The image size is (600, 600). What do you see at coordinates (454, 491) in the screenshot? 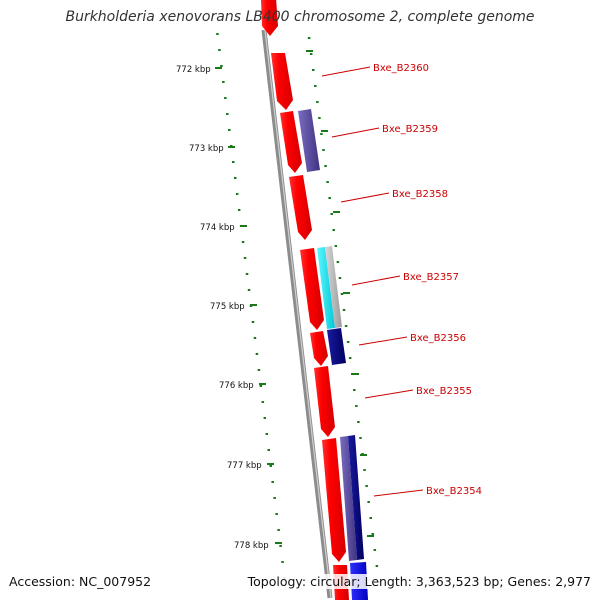
I see `gene-label: Bxe_B2354` at bounding box center [454, 491].